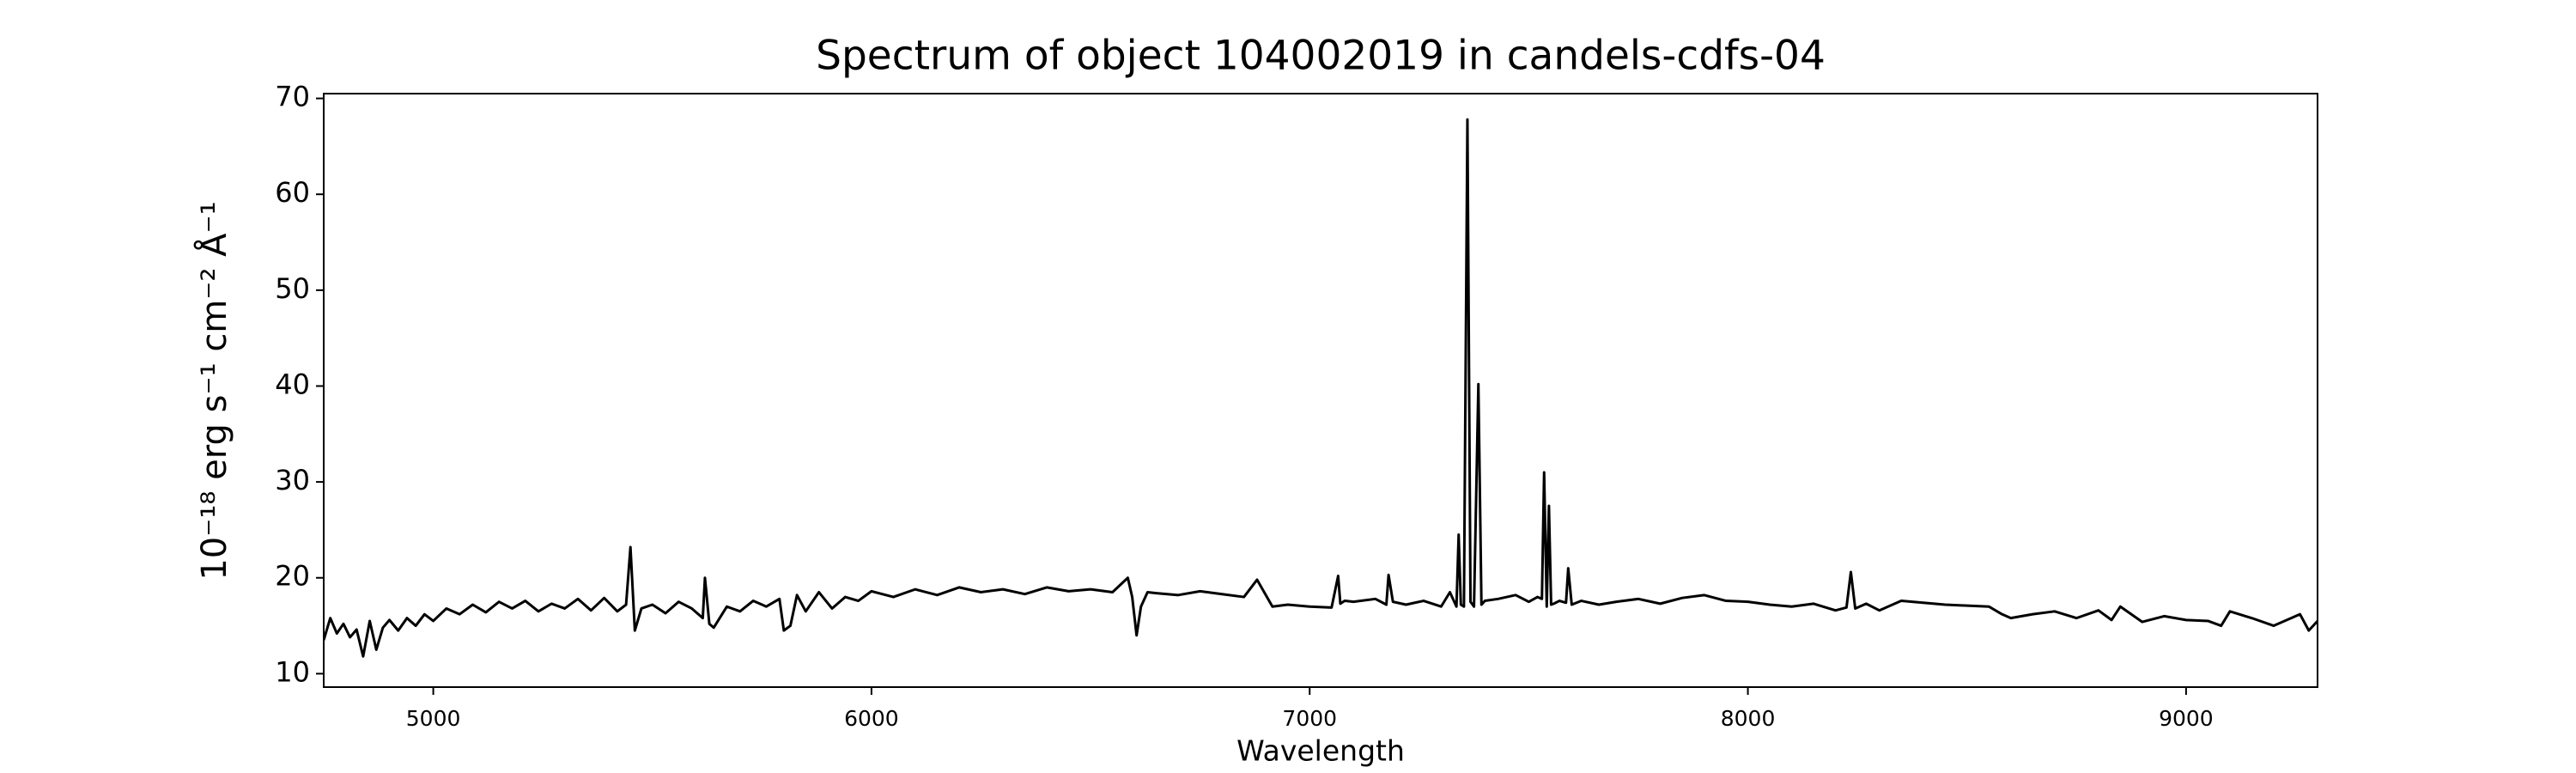 This screenshot has height=773, width=2576. What do you see at coordinates (1309, 718) in the screenshot?
I see `x-tick-label: 7000` at bounding box center [1309, 718].